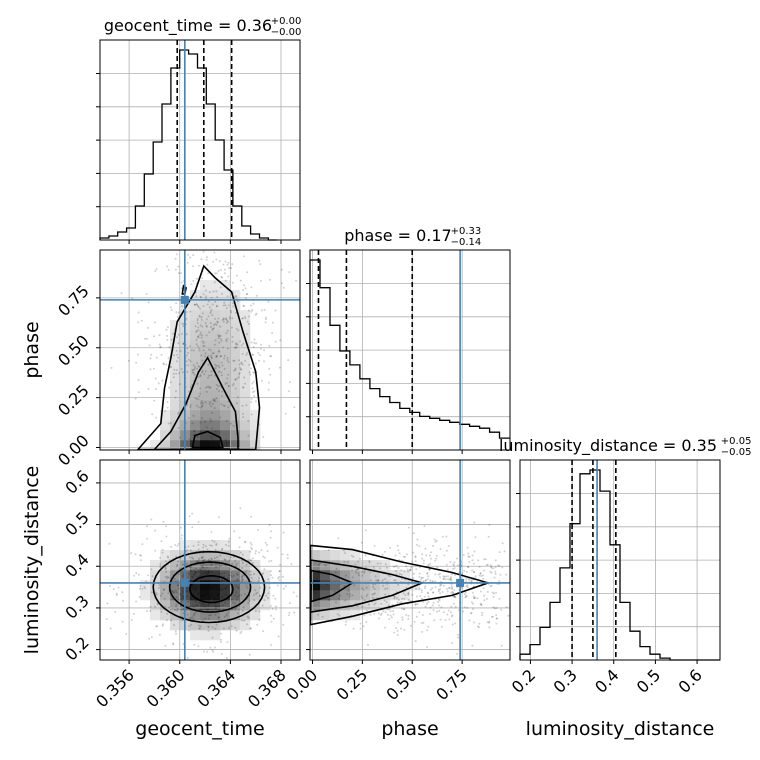  What do you see at coordinates (184, 289) in the screenshot?
I see `geocent_time-vs-phase-island-contour` at bounding box center [184, 289].